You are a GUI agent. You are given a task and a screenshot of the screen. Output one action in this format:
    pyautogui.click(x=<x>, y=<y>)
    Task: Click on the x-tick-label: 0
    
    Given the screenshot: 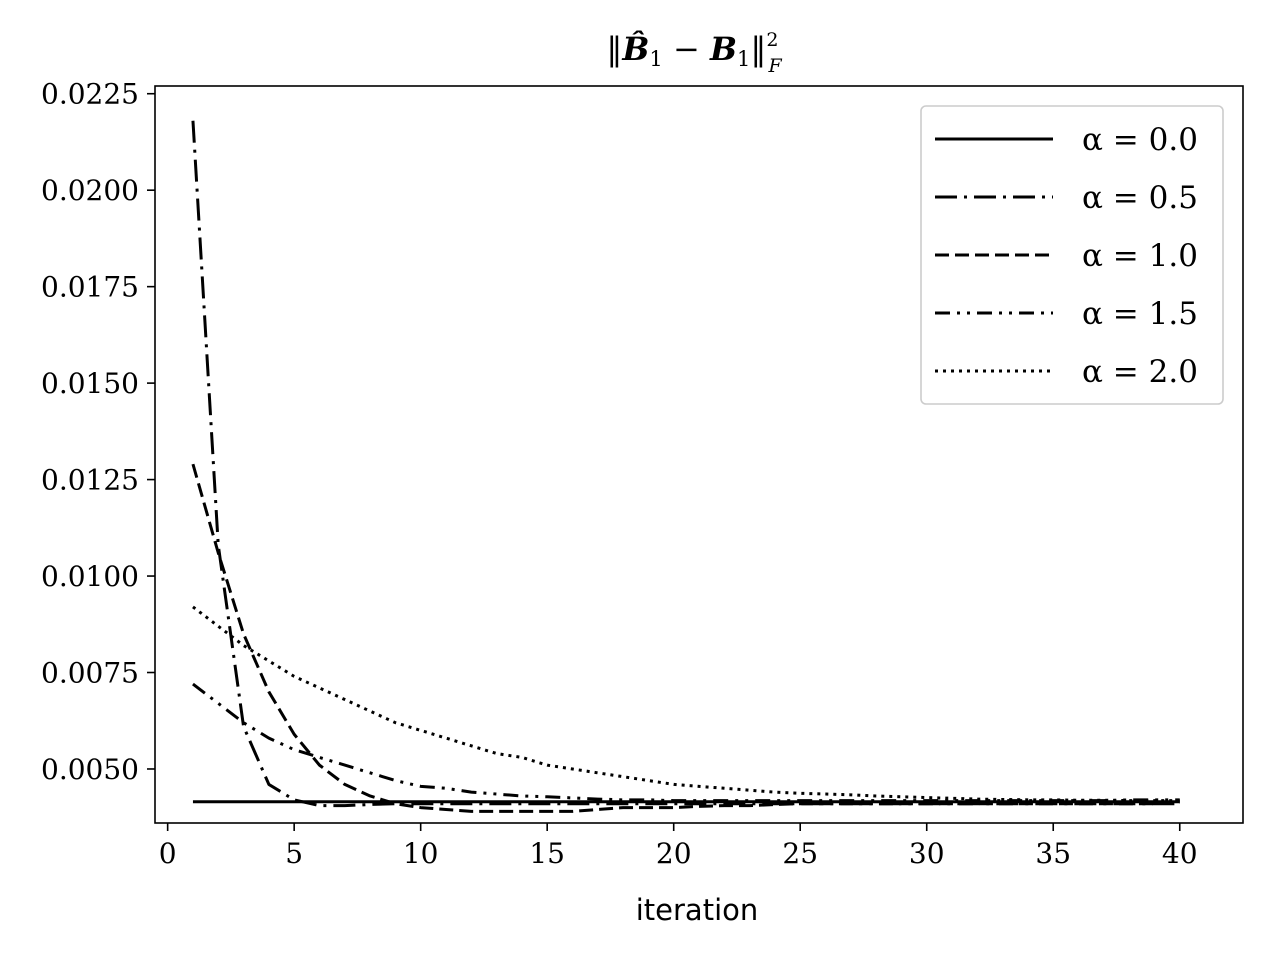 What is the action you would take?
    pyautogui.click(x=168, y=853)
    